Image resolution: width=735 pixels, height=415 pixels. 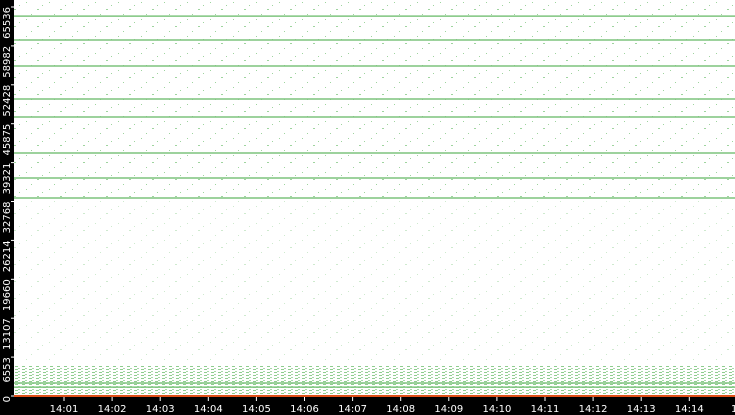 What do you see at coordinates (7, 334) in the screenshot?
I see `y-tick-label: 13107` at bounding box center [7, 334].